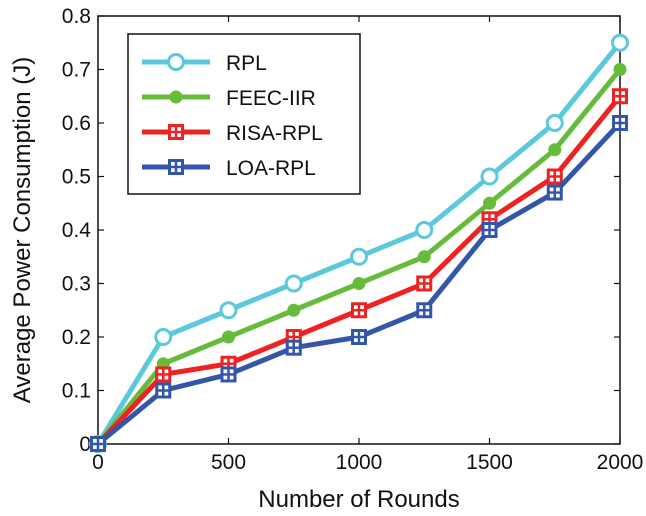  Describe the element at coordinates (358, 499) in the screenshot. I see `x-axis-label: Number of Rounds` at that location.